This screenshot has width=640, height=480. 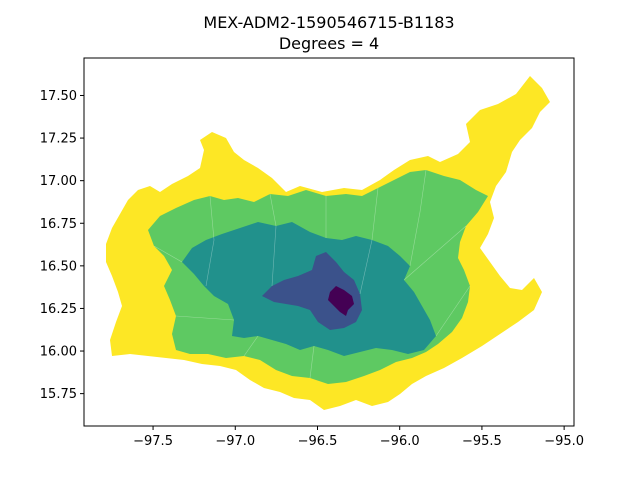 What do you see at coordinates (58, 394) in the screenshot?
I see `y-tick-label: 15.75` at bounding box center [58, 394].